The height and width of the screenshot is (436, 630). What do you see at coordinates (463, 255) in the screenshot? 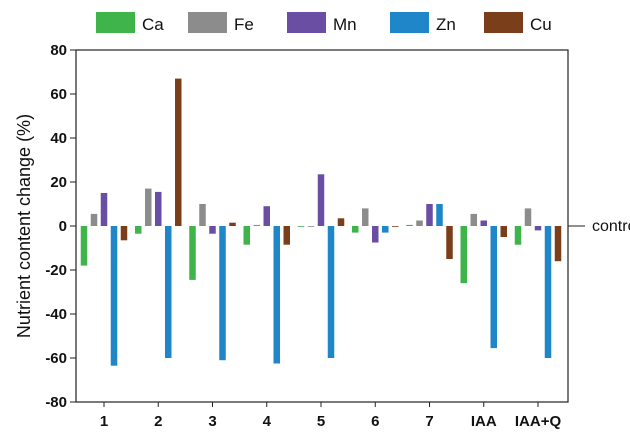
I see `bar-ca-iaa` at bounding box center [463, 255].